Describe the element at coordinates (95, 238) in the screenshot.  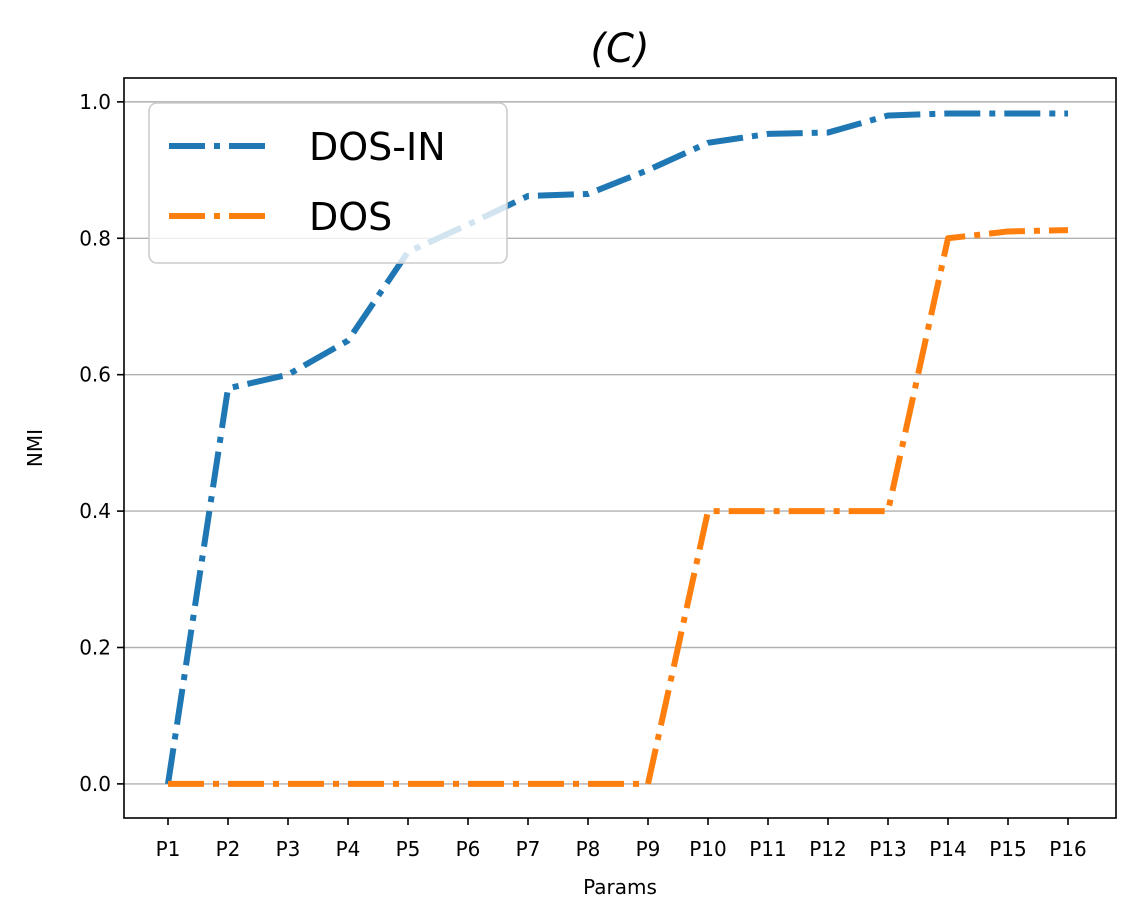
I see `y-tick-label: 0.8` at that location.